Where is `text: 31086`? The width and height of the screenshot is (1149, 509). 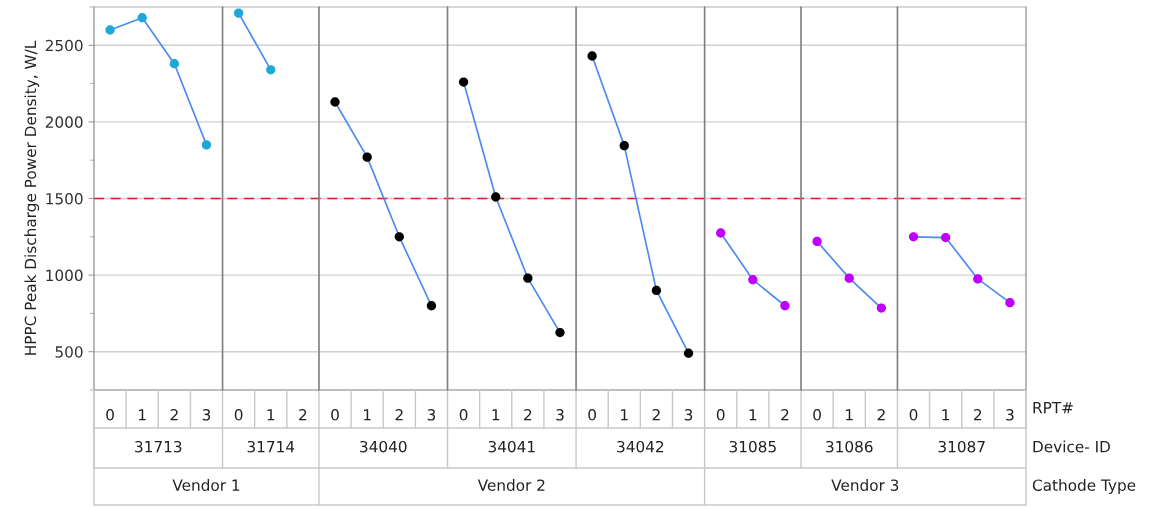
text: 31086 is located at coordinates (849, 446).